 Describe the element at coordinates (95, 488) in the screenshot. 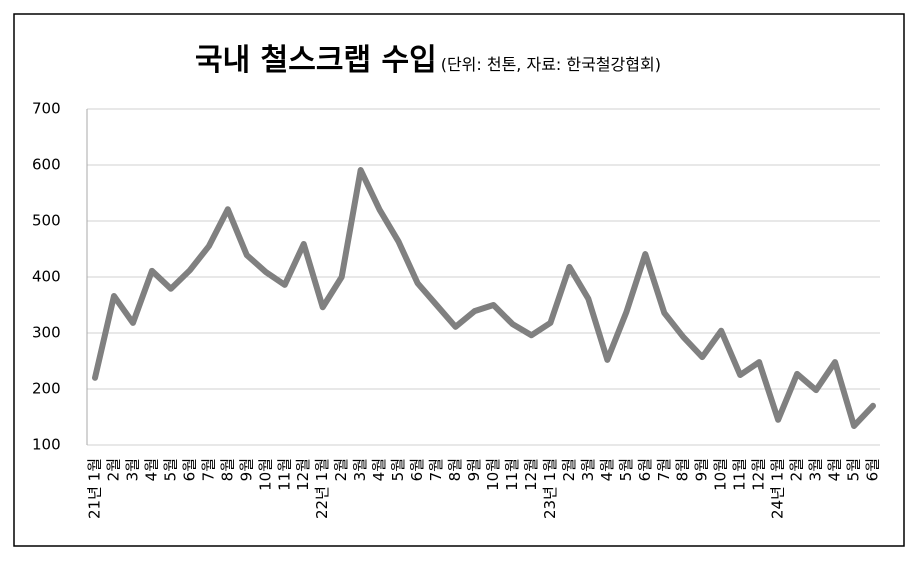

I see `x-tick-label: 21년 1월` at that location.